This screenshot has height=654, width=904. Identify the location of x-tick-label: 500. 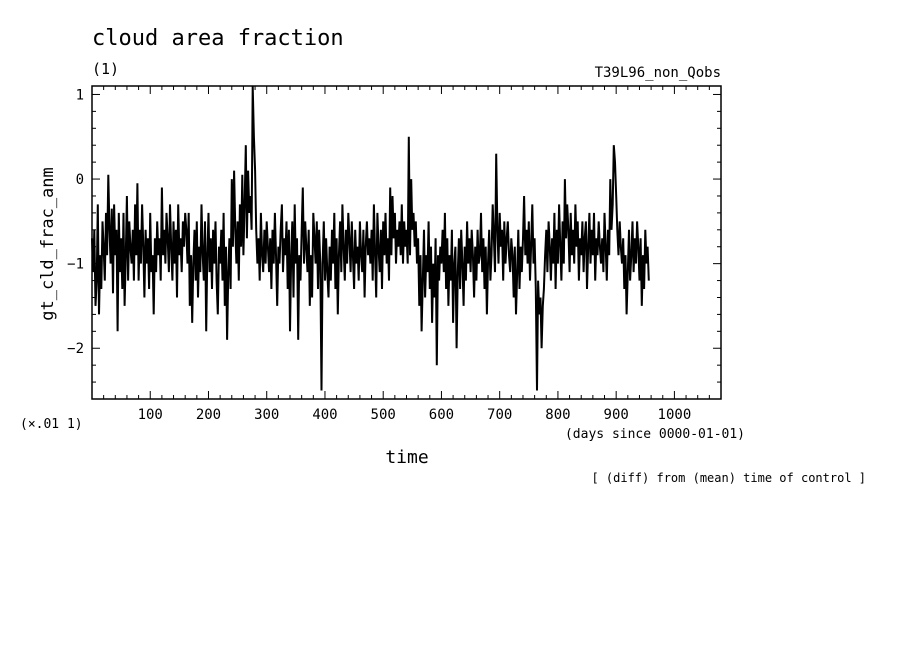
(383, 415).